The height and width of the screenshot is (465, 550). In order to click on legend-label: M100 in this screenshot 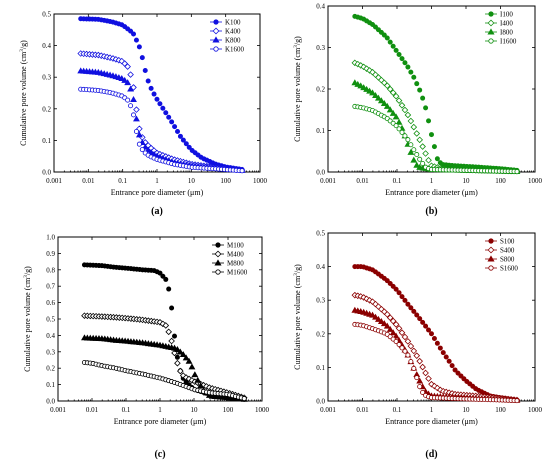, I will do `click(235, 246)`.